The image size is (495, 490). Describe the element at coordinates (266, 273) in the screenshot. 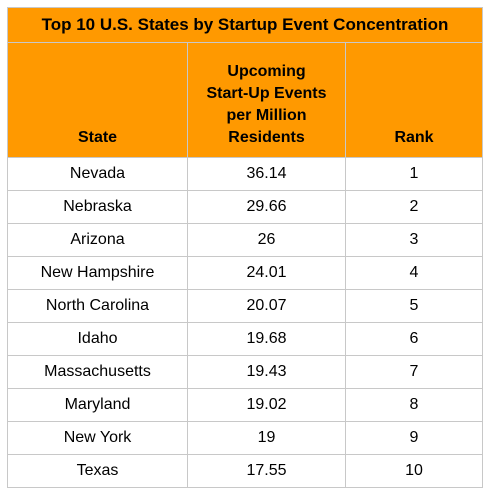

I see `cell-events: 24.01` at that location.